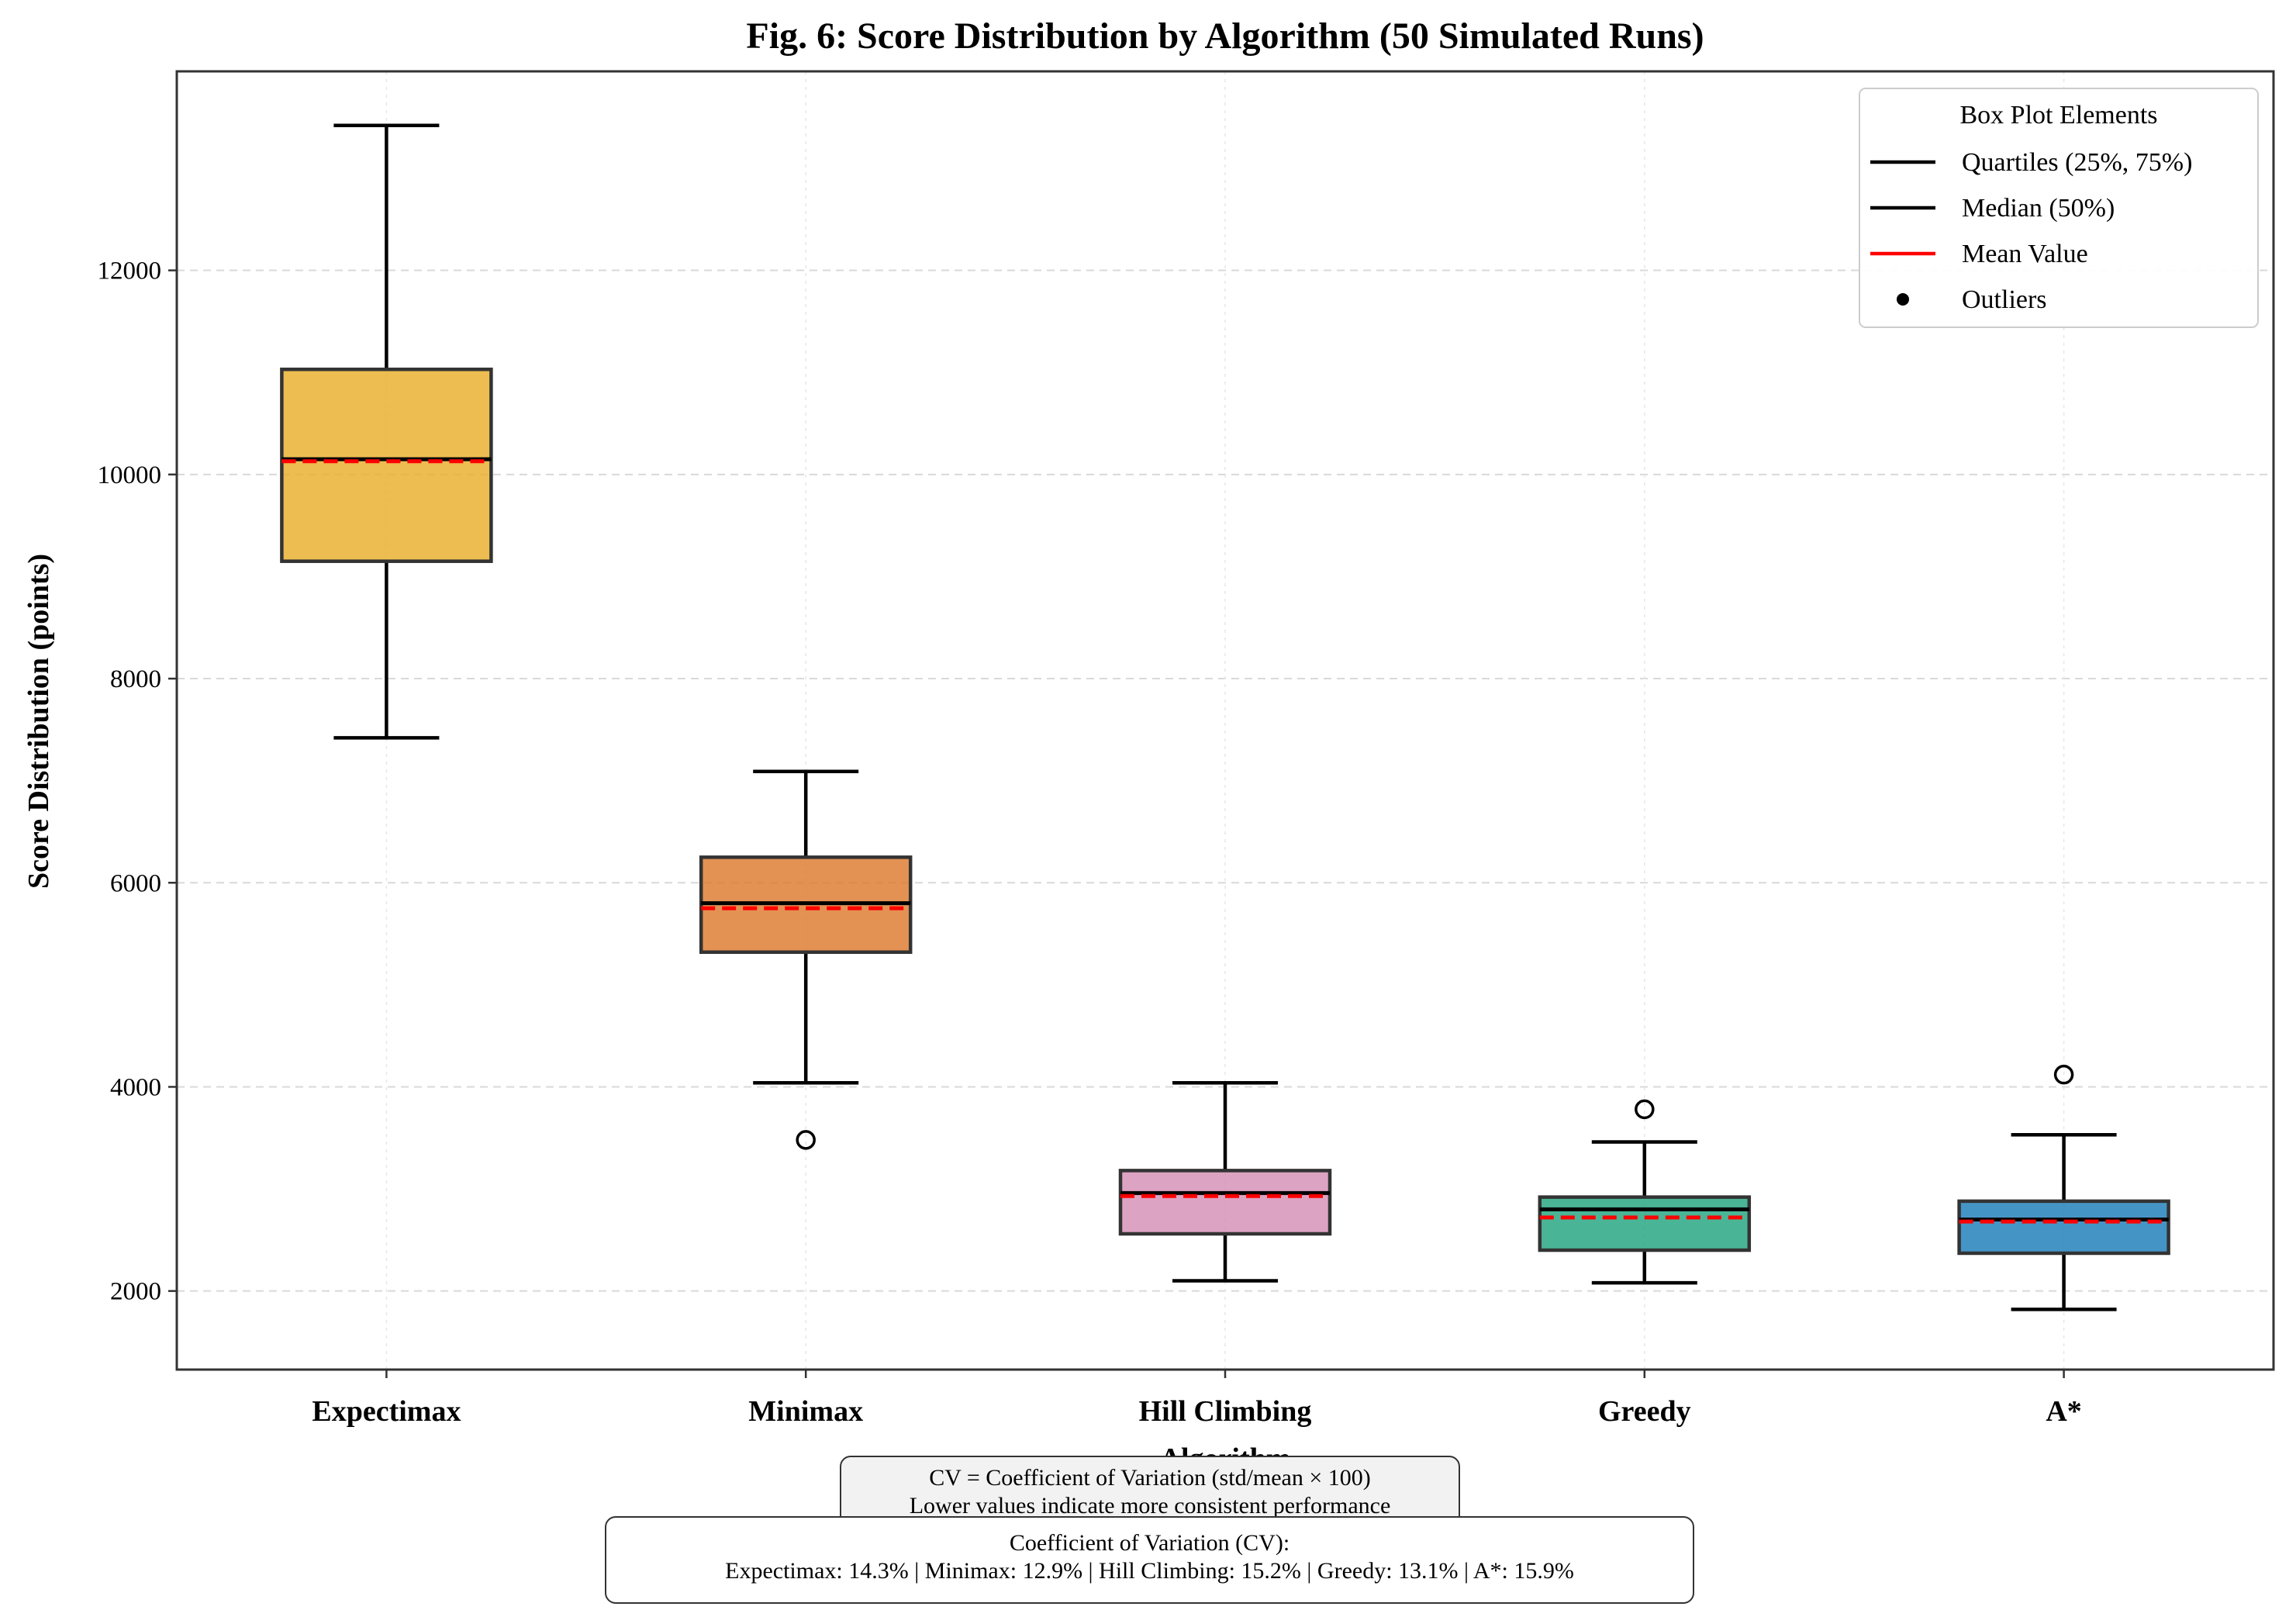 Image resolution: width=2296 pixels, height=1610 pixels. What do you see at coordinates (2059, 115) in the screenshot?
I see `legend-title: Box Plot Elements` at bounding box center [2059, 115].